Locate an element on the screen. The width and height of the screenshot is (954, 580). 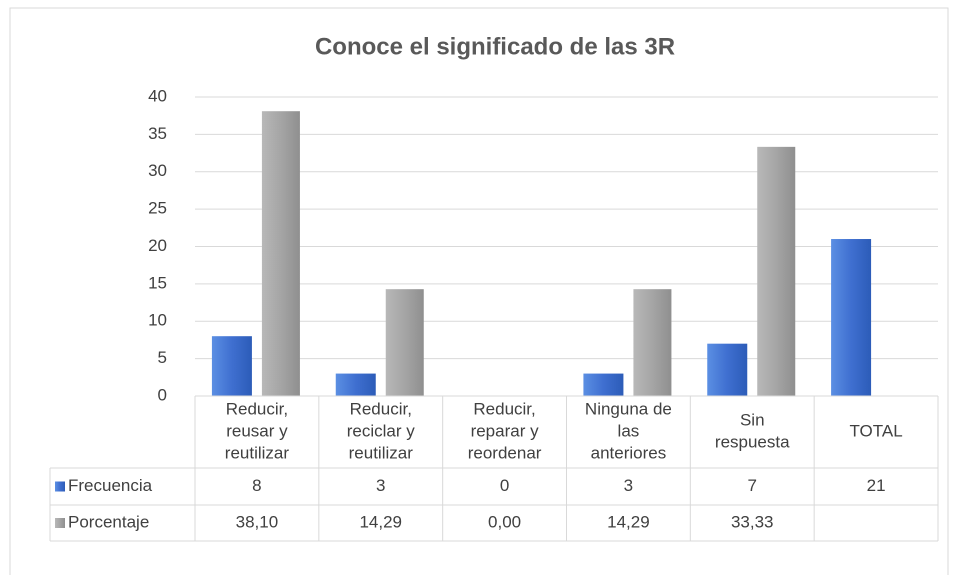
y-tick-label: 30 is located at coordinates (157, 170).